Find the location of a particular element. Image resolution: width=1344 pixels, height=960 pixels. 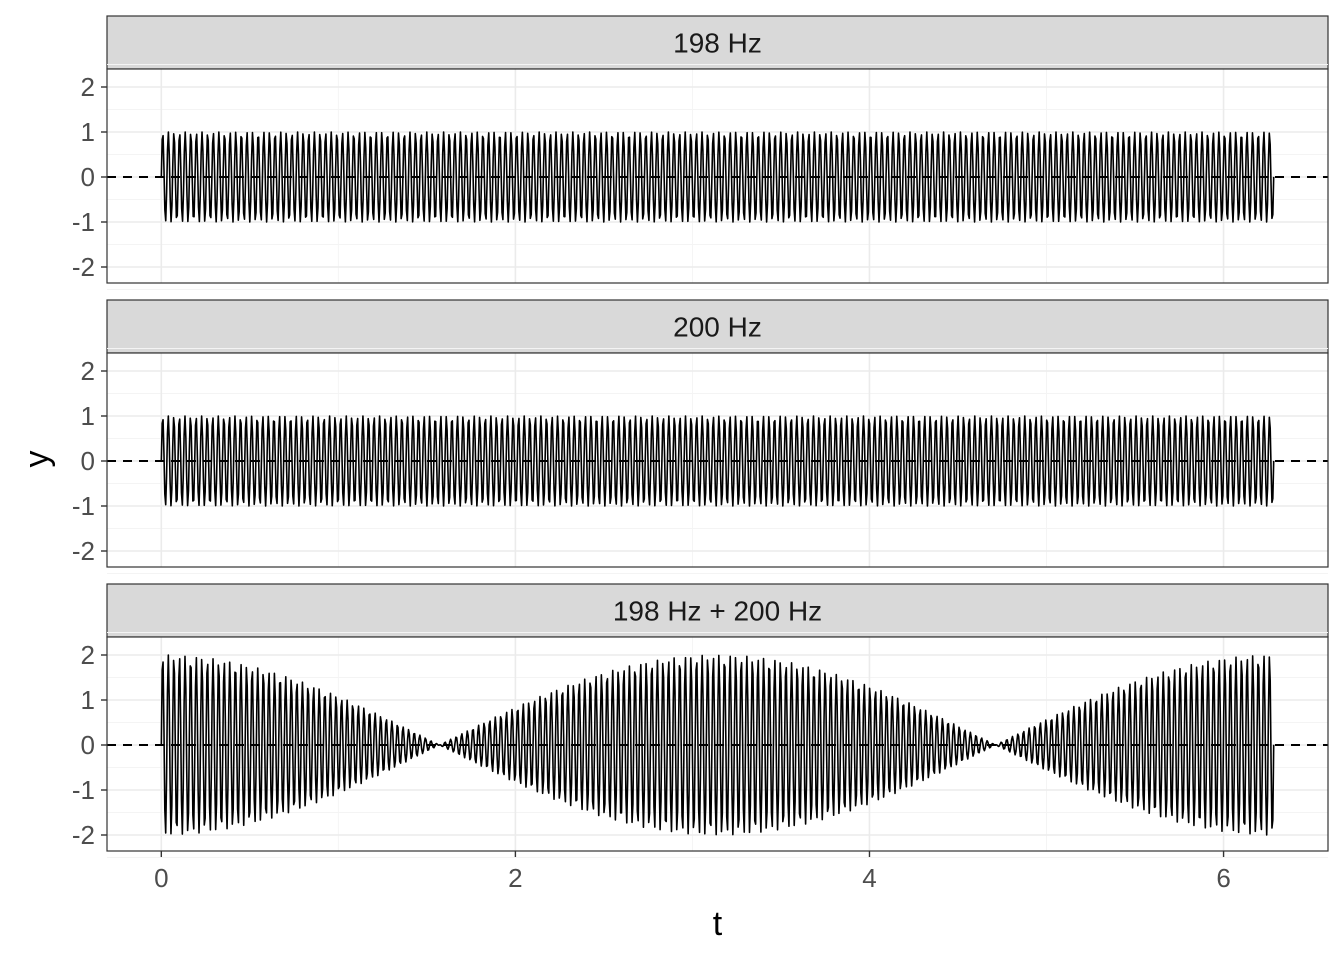

x-axis-title: t is located at coordinates (718, 924).